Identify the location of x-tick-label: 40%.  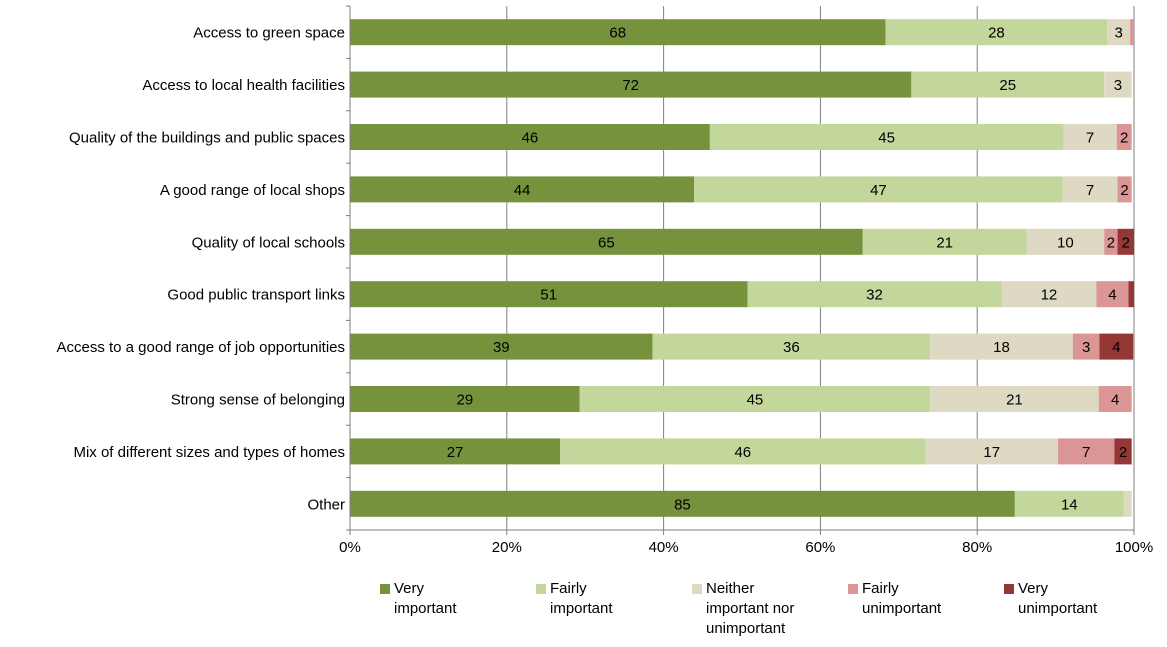
(664, 547).